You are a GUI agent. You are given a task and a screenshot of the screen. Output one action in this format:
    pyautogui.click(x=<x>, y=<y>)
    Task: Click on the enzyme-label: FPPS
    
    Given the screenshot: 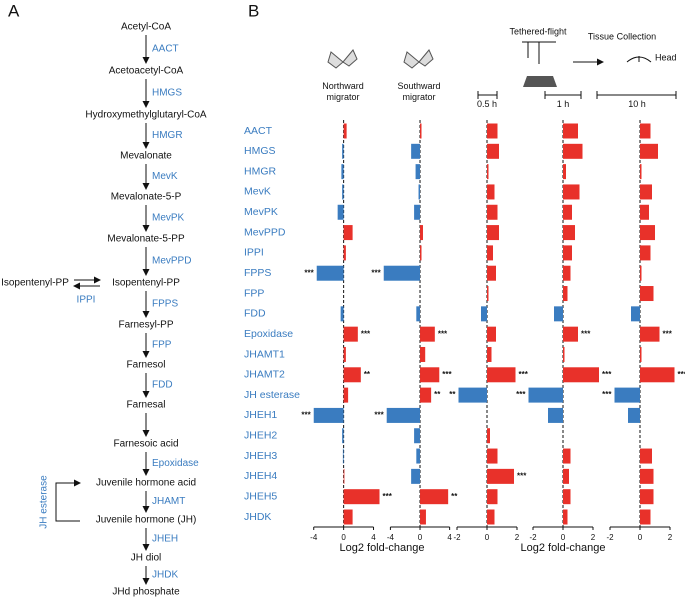 What is the action you would take?
    pyautogui.click(x=165, y=304)
    